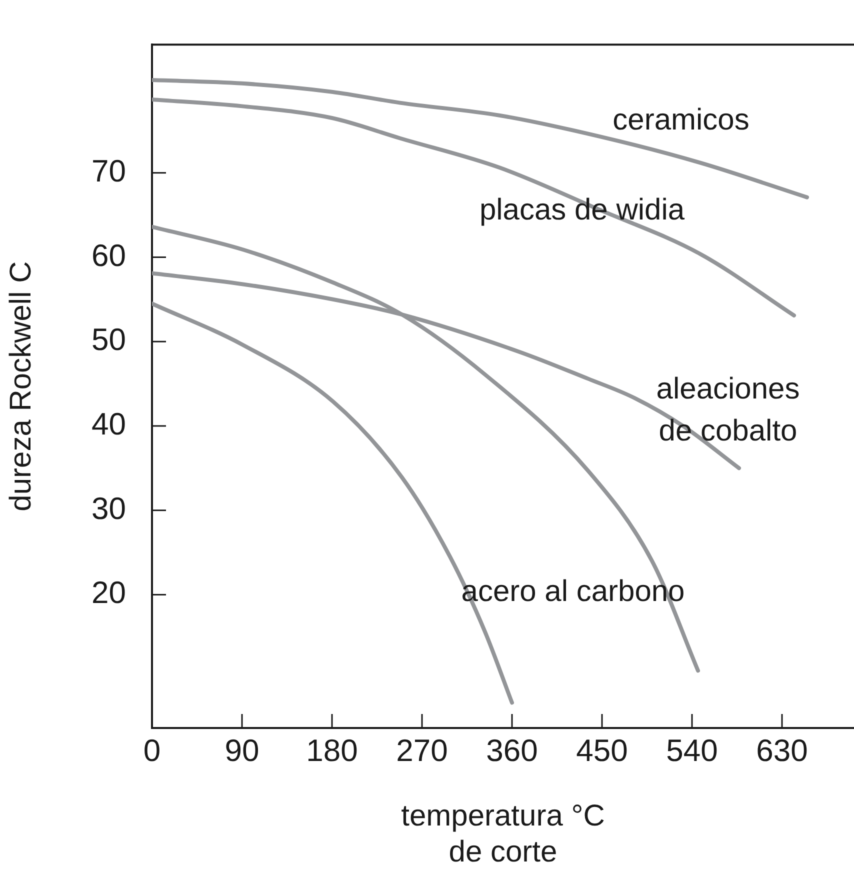  I want to click on x-tick-label: 450, so click(602, 750).